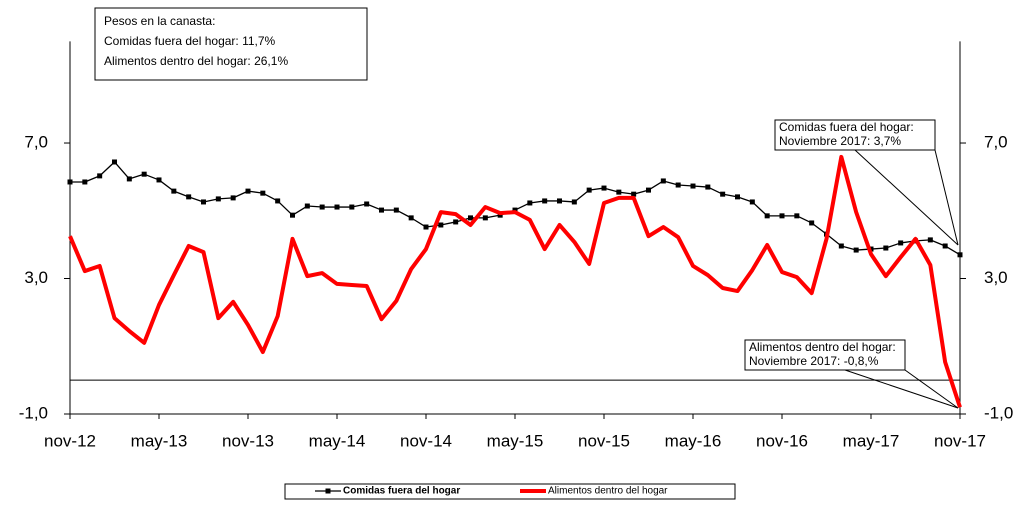  Describe the element at coordinates (515, 440) in the screenshot. I see `x-tick-label: may-15` at that location.